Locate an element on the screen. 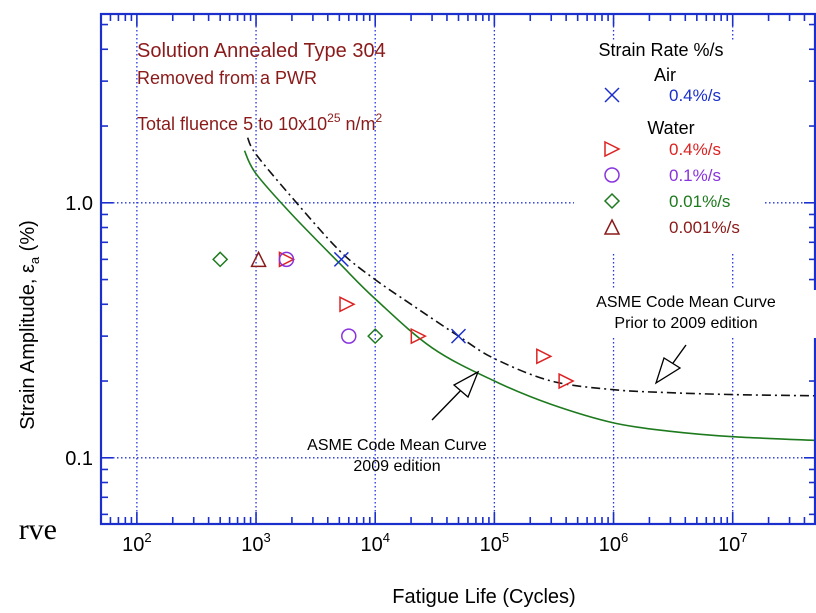 Image resolution: width=816 pixels, height=613 pixels. x-tick-exp: 5 is located at coordinates (505, 537).